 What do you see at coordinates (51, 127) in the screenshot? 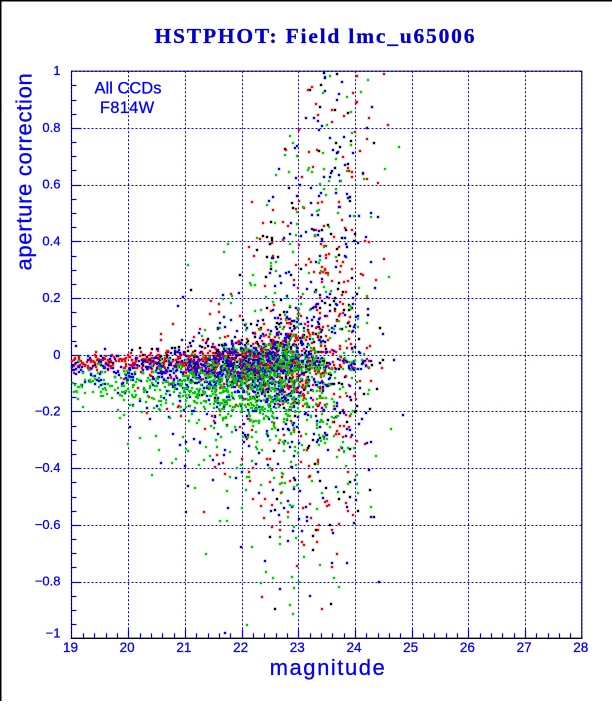
I see `svg-text: 0.8` at bounding box center [51, 127].